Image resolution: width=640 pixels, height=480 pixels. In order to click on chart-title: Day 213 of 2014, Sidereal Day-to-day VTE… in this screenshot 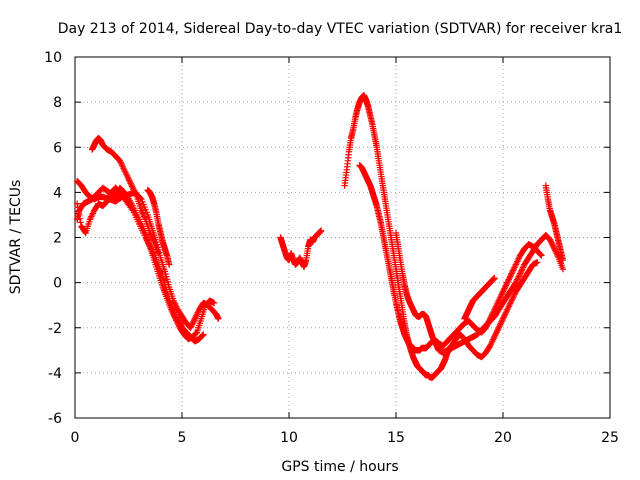, I will do `click(340, 29)`.